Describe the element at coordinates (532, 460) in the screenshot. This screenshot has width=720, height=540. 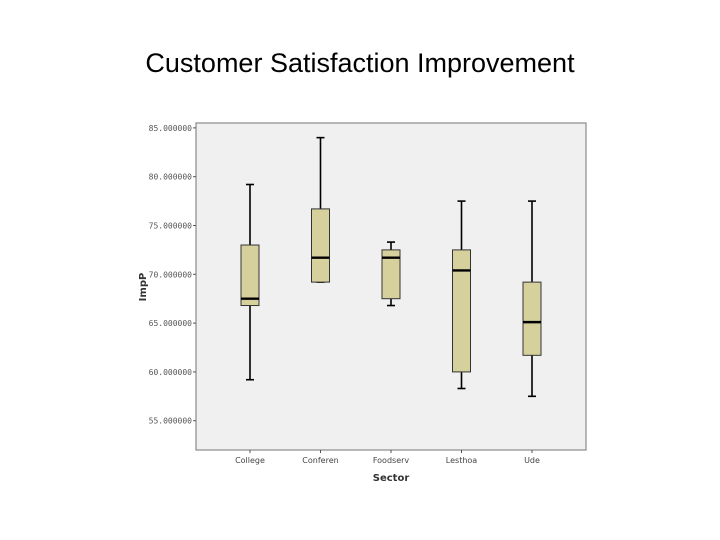
I see `x-tick-label: Ude` at that location.